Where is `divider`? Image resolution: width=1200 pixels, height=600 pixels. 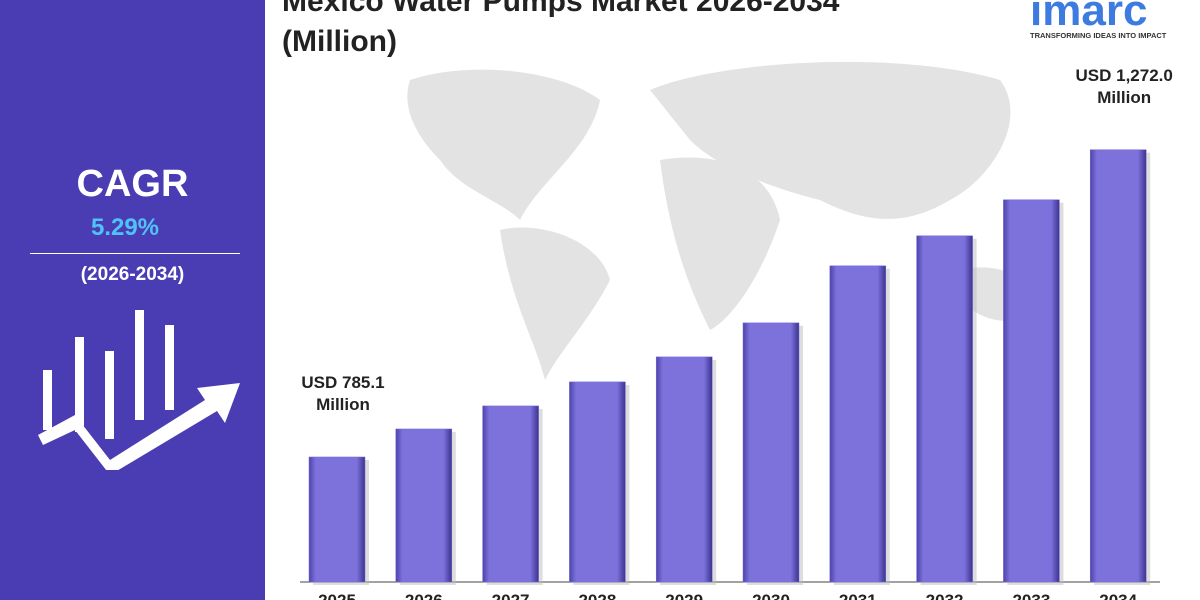 divider is located at coordinates (135, 253).